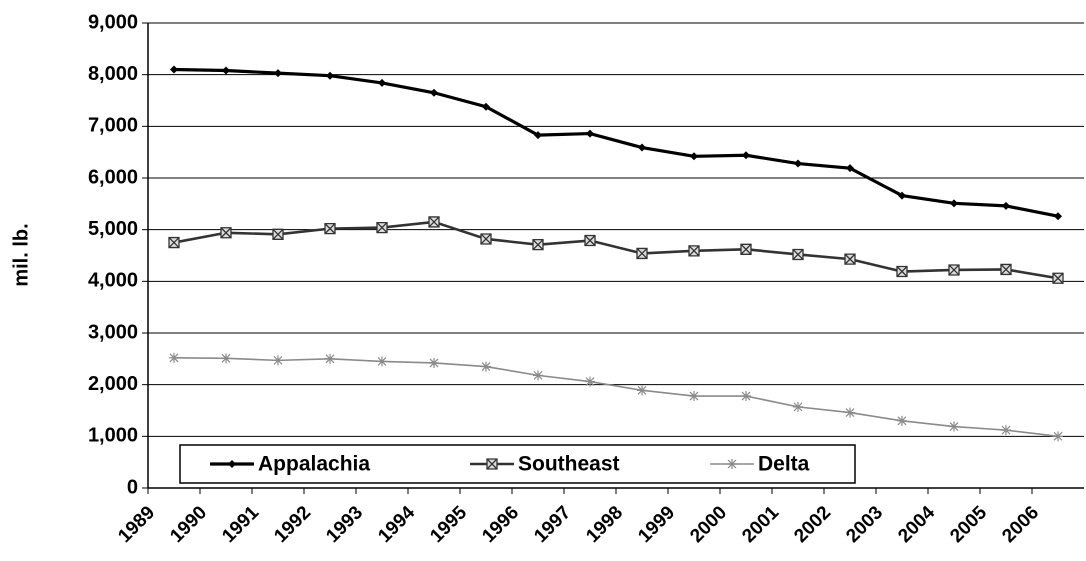  I want to click on x-tick-label: 2002, so click(812, 524).